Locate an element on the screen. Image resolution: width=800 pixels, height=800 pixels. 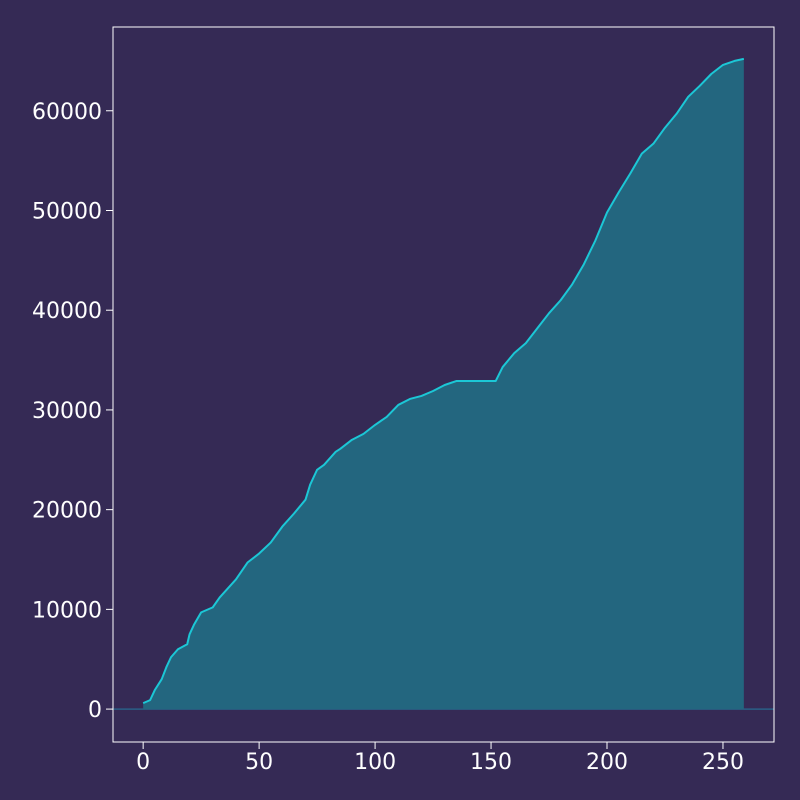
y-tick-label: 10000 is located at coordinates (67, 610).